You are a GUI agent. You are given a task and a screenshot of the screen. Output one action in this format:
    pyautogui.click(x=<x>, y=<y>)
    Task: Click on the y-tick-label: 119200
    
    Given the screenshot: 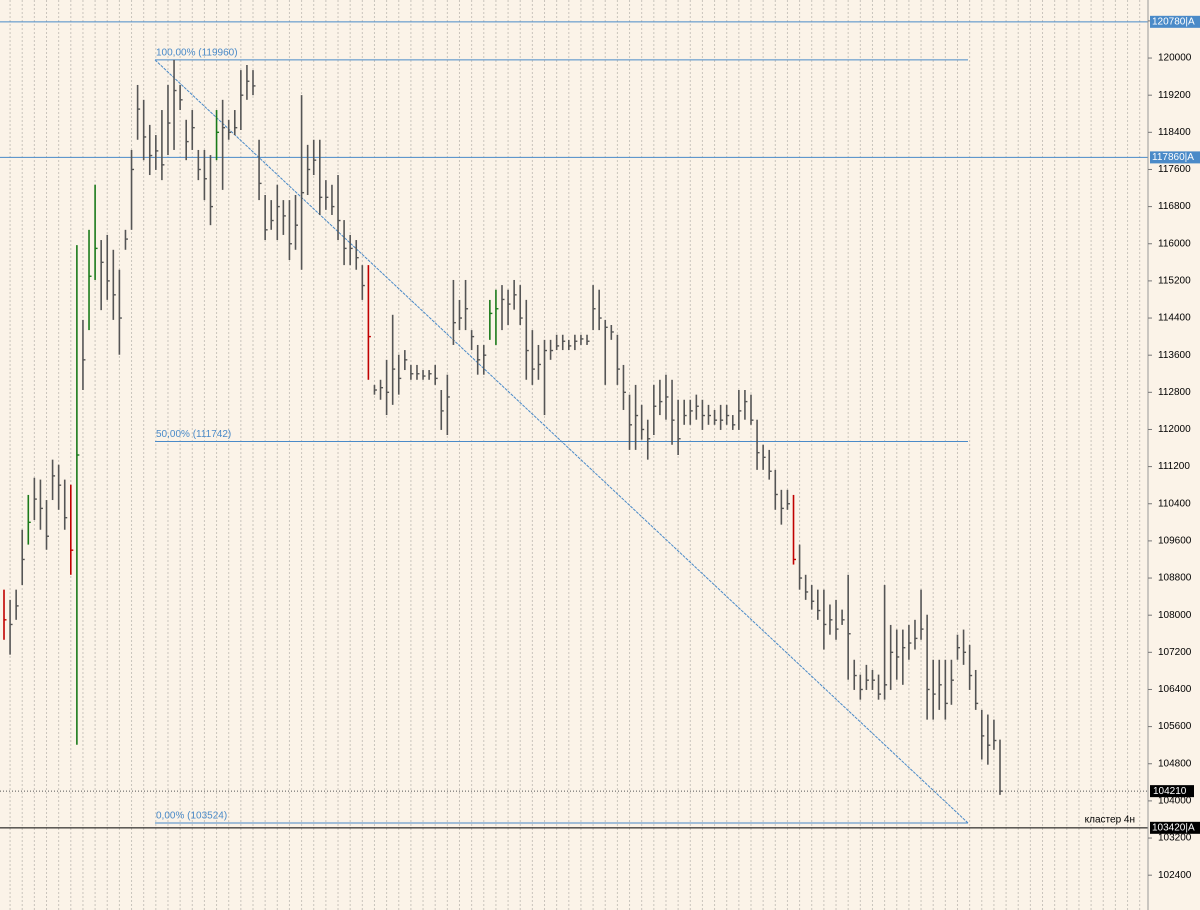 What is the action you would take?
    pyautogui.click(x=1174, y=95)
    